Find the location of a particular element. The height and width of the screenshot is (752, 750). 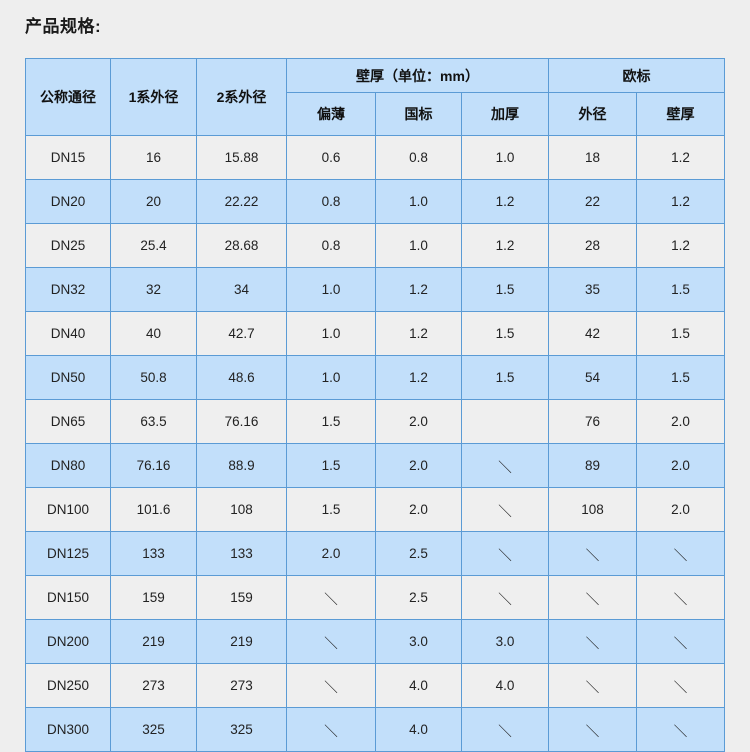

table-row: DN20 20 22.22 0.8 1.0 1.2 22 1.2 is located at coordinates (375, 201).